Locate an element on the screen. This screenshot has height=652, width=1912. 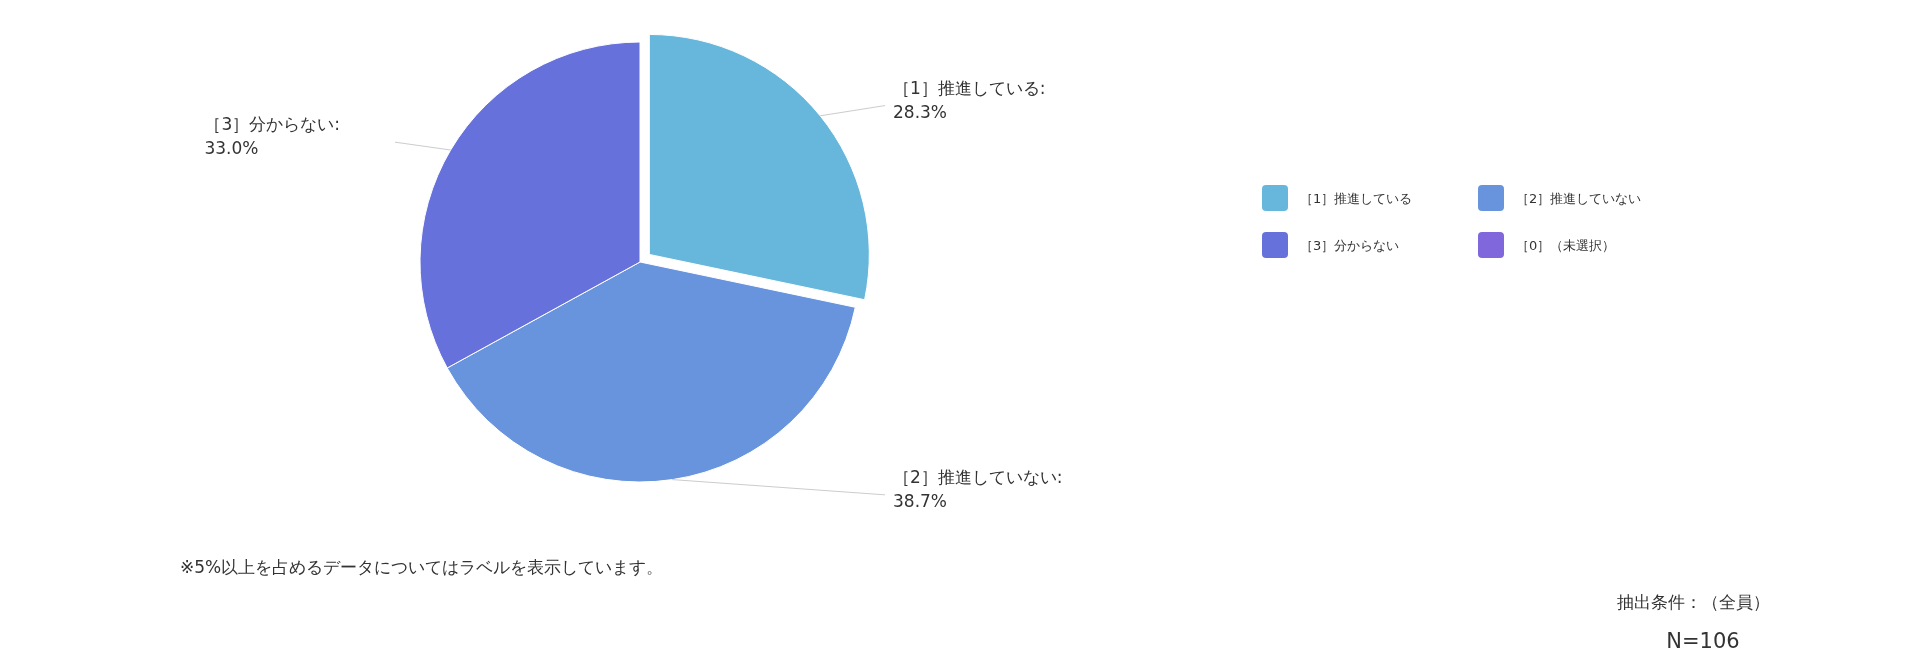
legend-label: ［3］分からない is located at coordinates (1350, 245).